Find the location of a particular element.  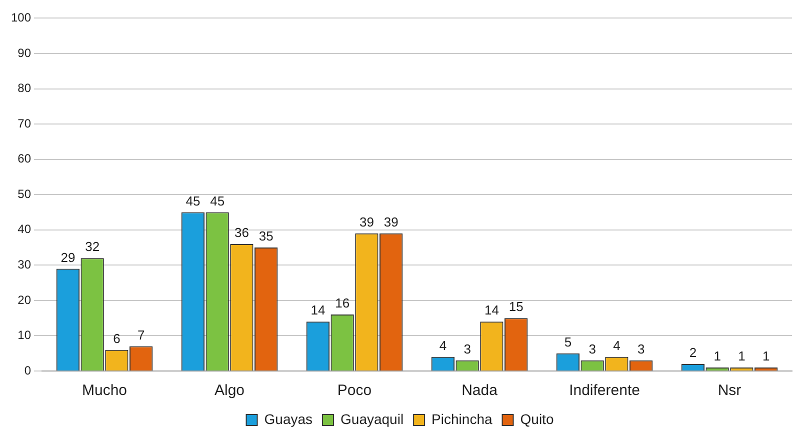

data-label: 32 is located at coordinates (92, 246).